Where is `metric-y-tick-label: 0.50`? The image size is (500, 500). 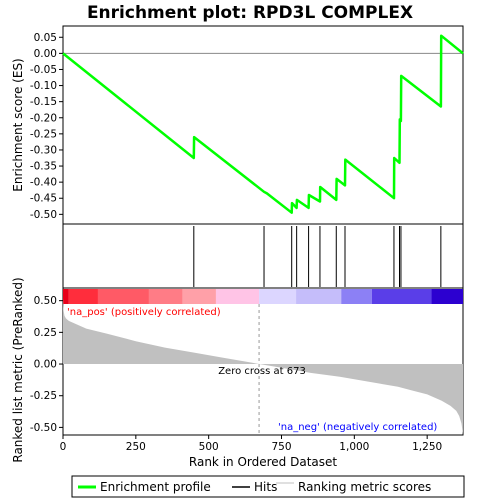
metric-y-tick-label: 0.50 is located at coordinates (45, 301).